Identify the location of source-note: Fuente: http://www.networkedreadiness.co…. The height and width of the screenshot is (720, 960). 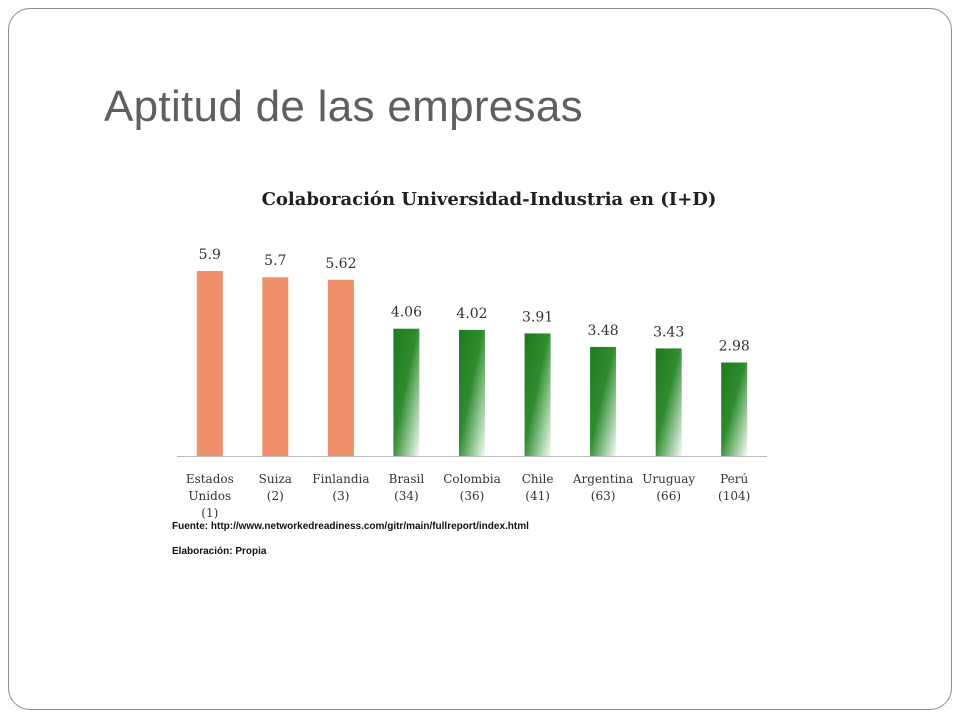
(350, 526).